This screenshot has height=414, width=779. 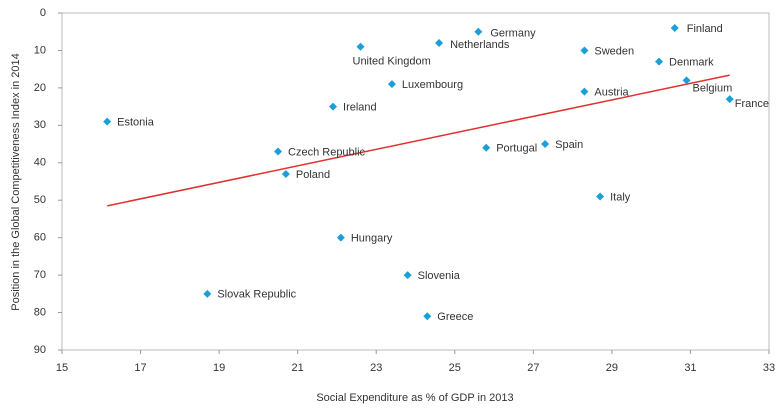 I want to click on y-tick-label: 10, so click(x=40, y=50).